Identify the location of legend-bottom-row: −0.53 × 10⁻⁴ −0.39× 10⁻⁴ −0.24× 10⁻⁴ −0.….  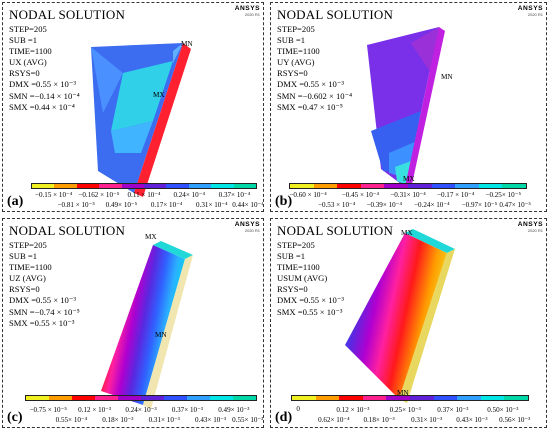
(410, 205).